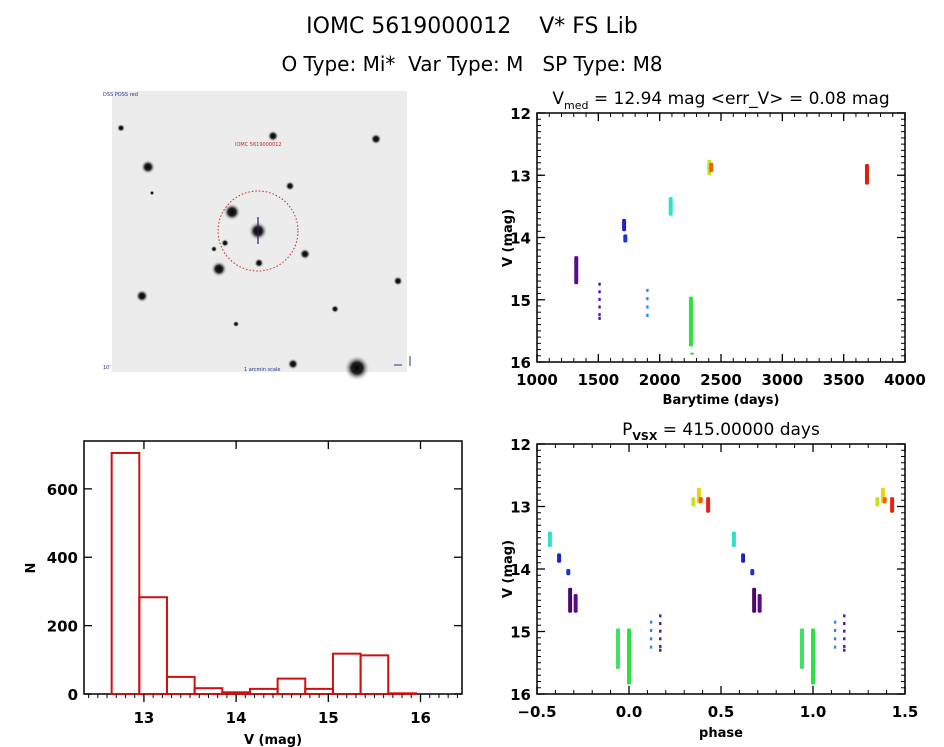  I want to click on x-tick-label: 1.5, so click(905, 712).